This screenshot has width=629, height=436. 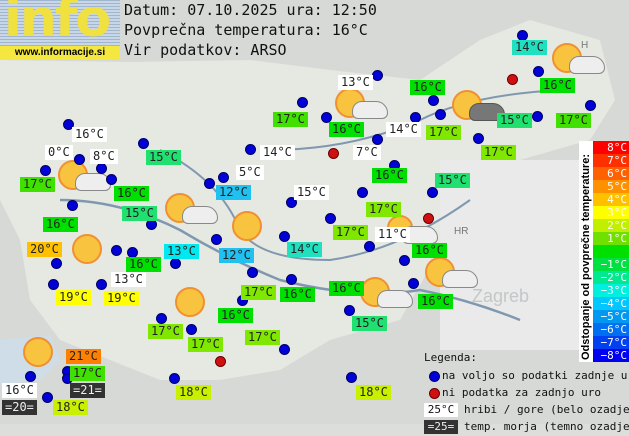 What do you see at coordinates (87, 390) in the screenshot?
I see `sea-temperature-label: =21=` at bounding box center [87, 390].